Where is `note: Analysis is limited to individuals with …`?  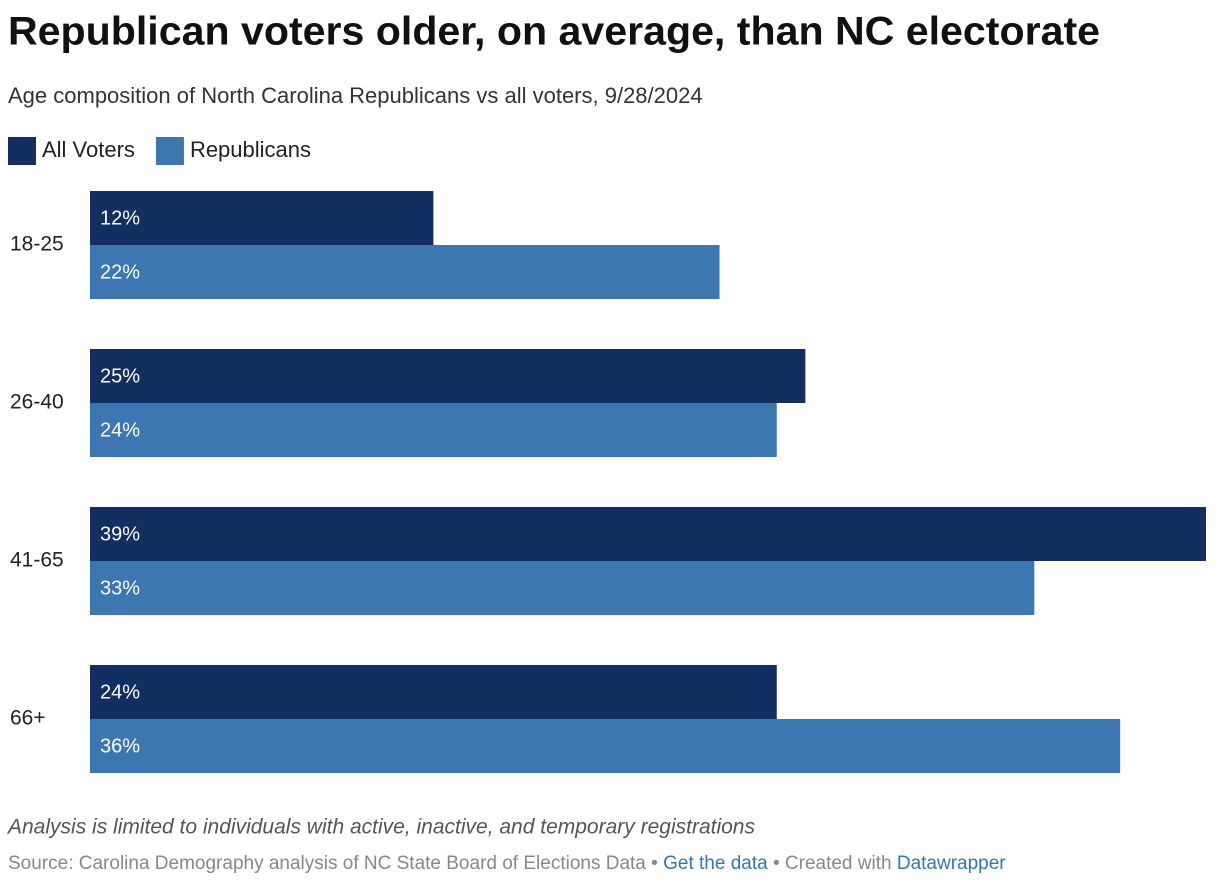 note: Analysis is limited to individuals with … is located at coordinates (380, 827).